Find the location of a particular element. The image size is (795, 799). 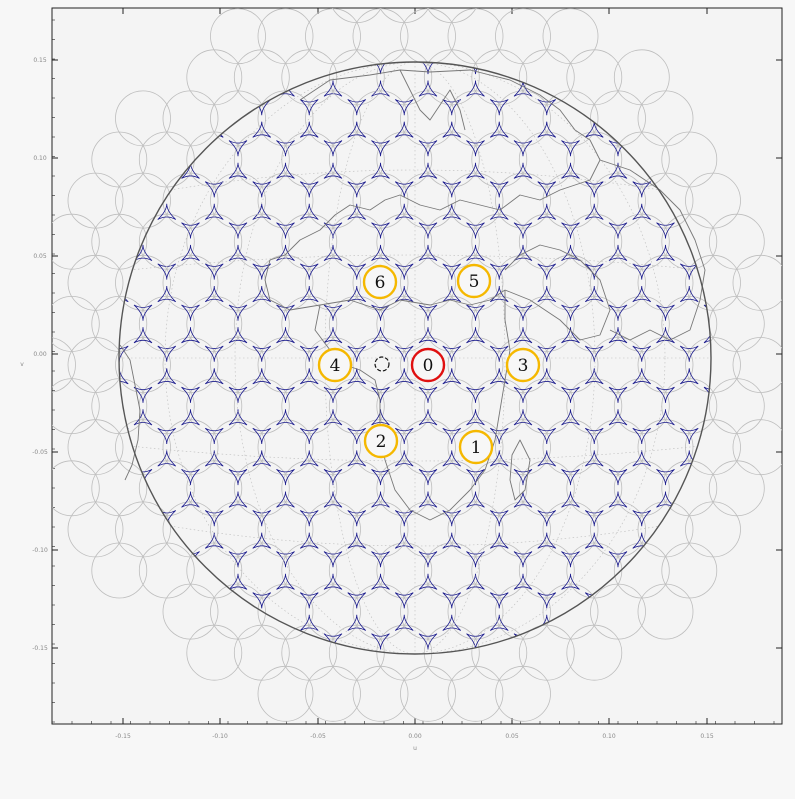

beam-highlight-4: 4 is located at coordinates (335, 365).